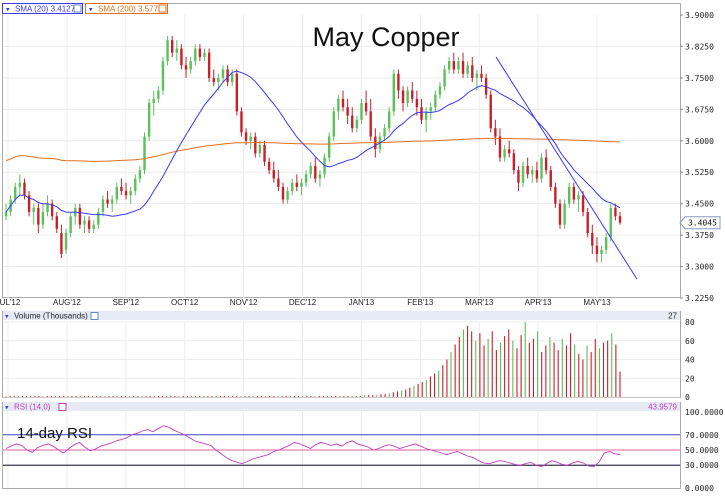 Image resolution: width=725 pixels, height=501 pixels. What do you see at coordinates (690, 378) in the screenshot?
I see `volume-y-tick-label: 20` at bounding box center [690, 378].